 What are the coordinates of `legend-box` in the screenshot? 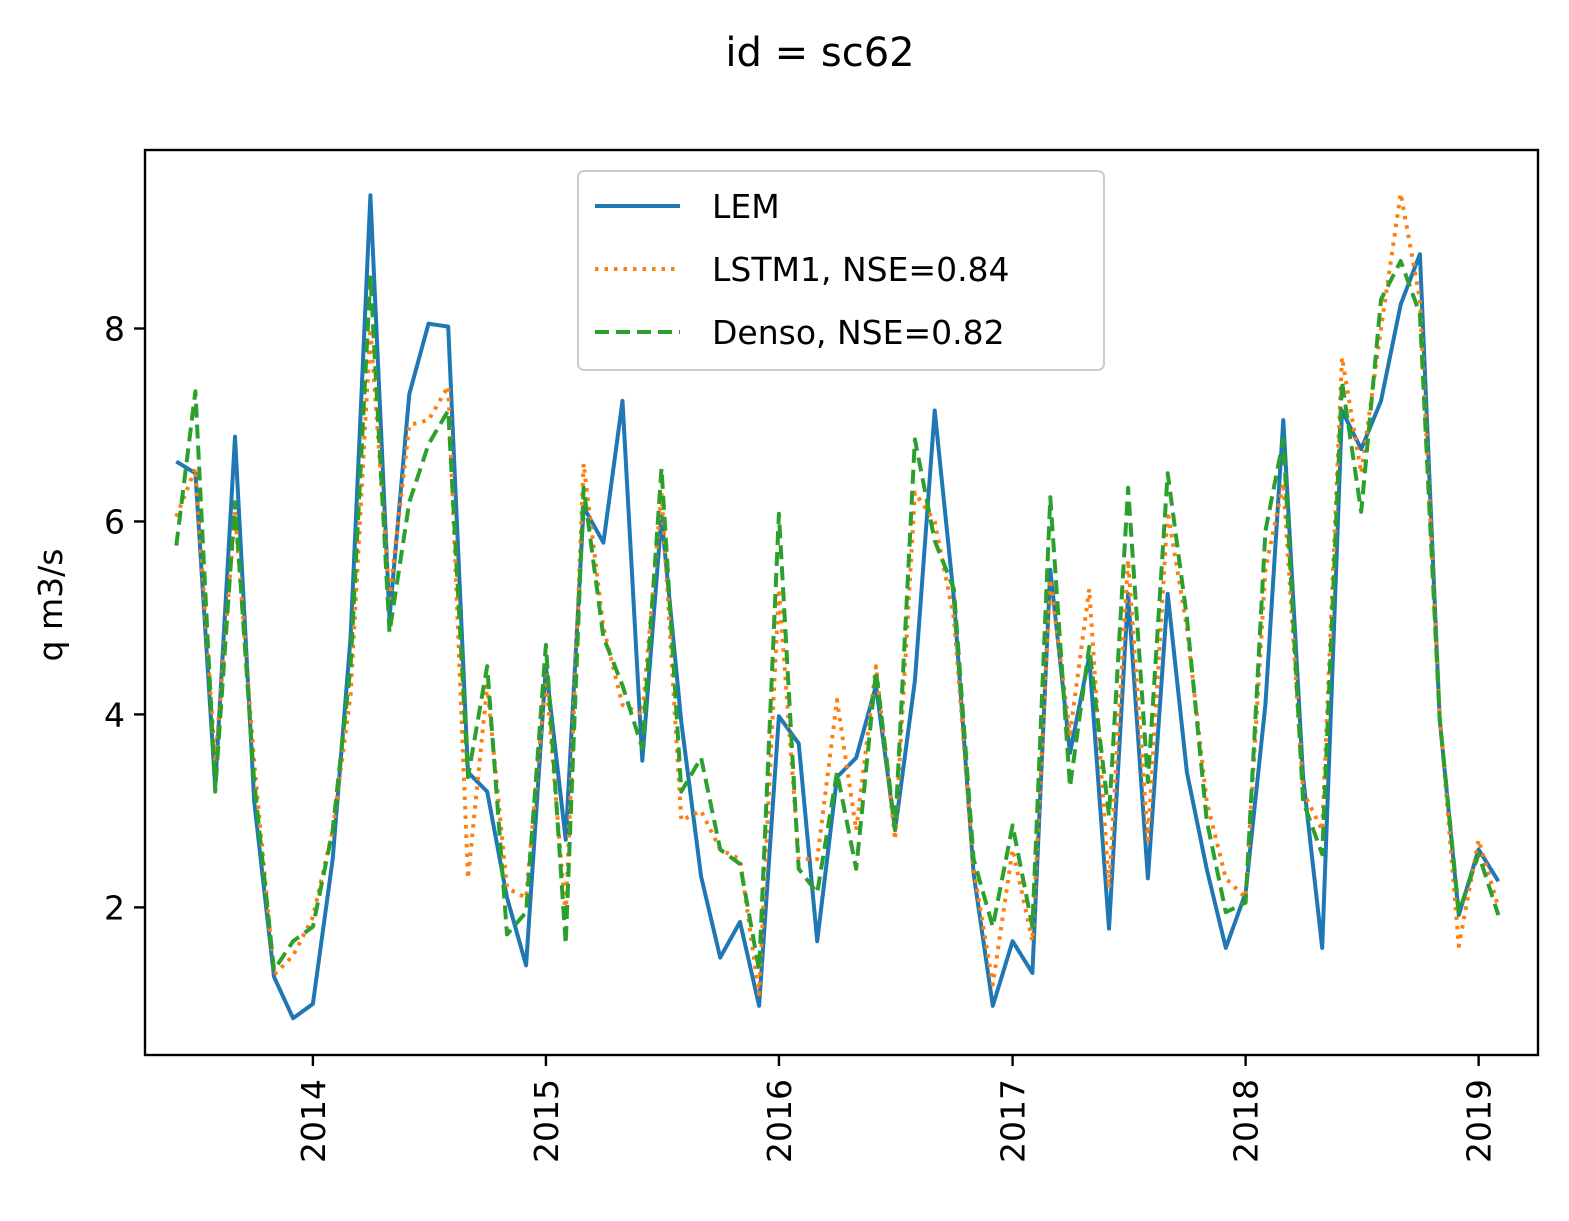 It's located at (841, 270).